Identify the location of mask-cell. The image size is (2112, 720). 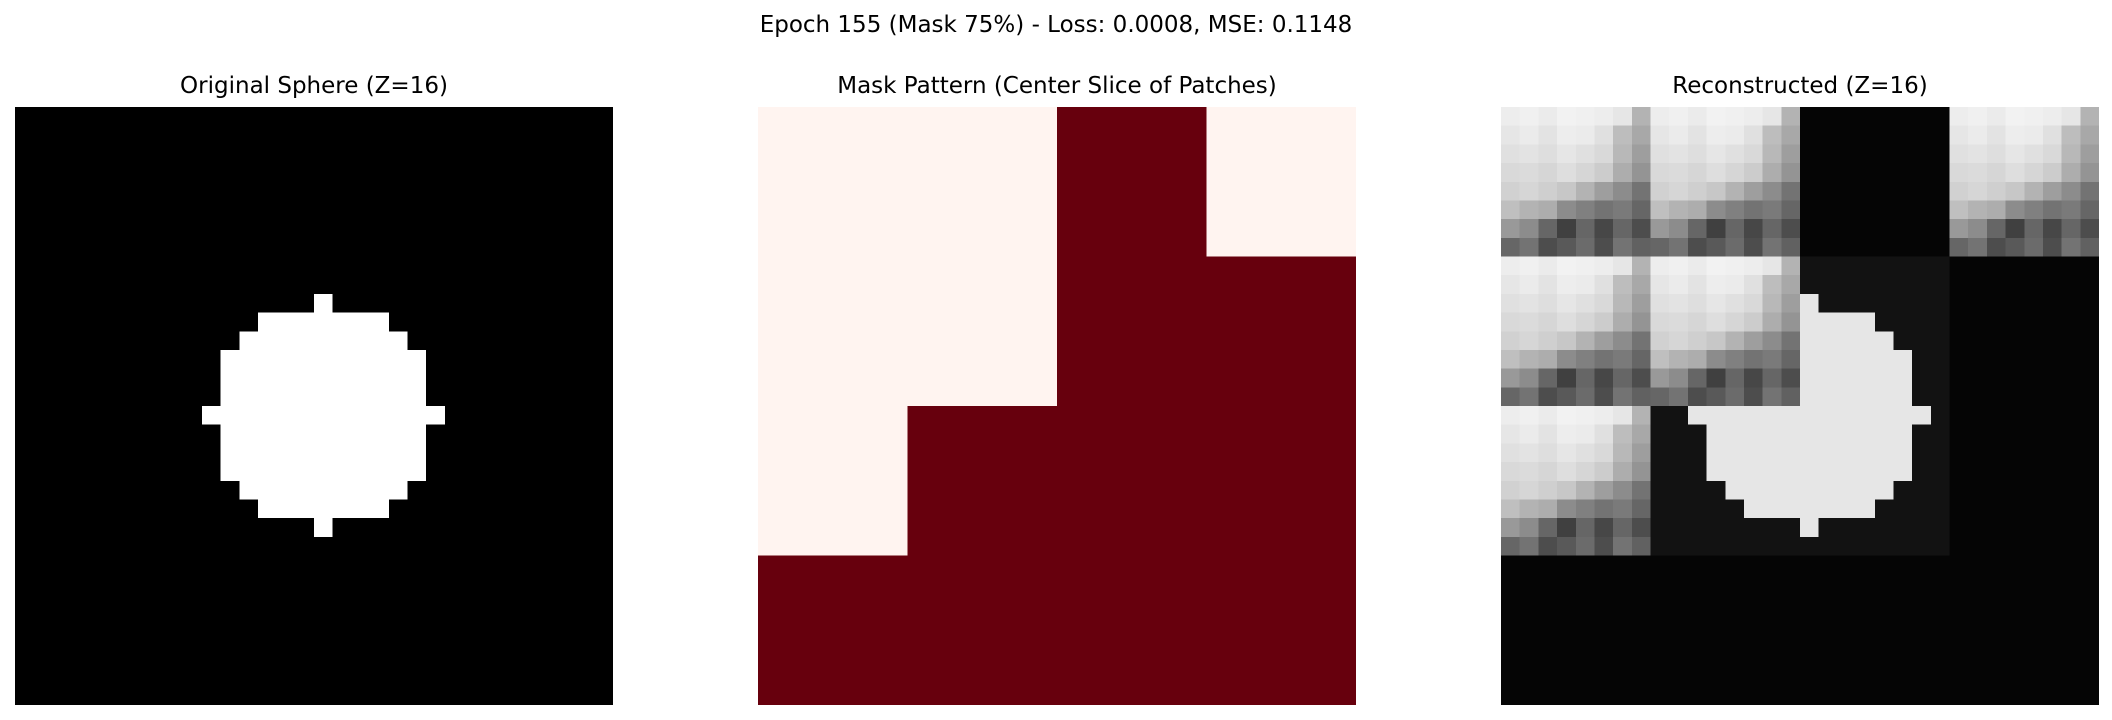
(833, 481).